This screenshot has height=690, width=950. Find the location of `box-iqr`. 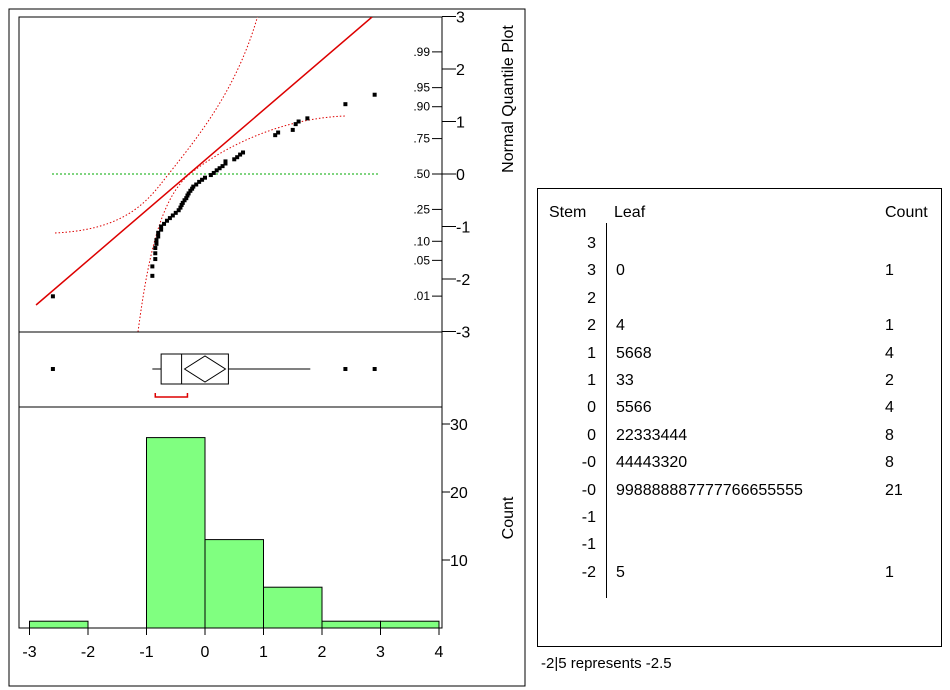

box-iqr is located at coordinates (194, 369).